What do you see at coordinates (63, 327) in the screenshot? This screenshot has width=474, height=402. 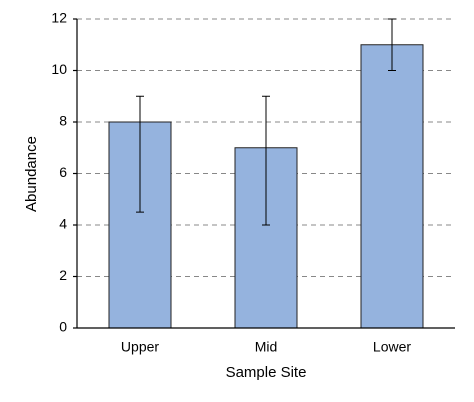 I see `y-tick-label: 0` at bounding box center [63, 327].